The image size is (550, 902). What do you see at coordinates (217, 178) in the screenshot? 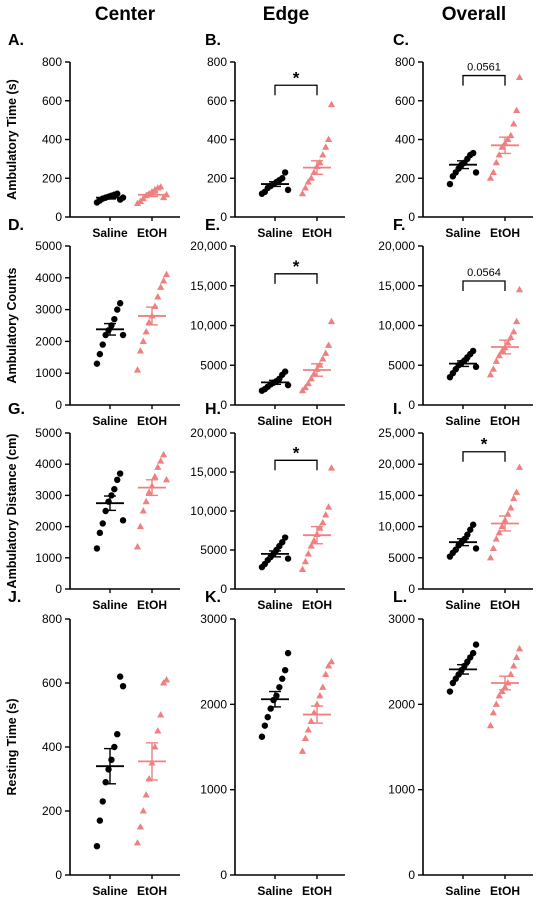
I see `y-tick-label: 200` at bounding box center [217, 178].